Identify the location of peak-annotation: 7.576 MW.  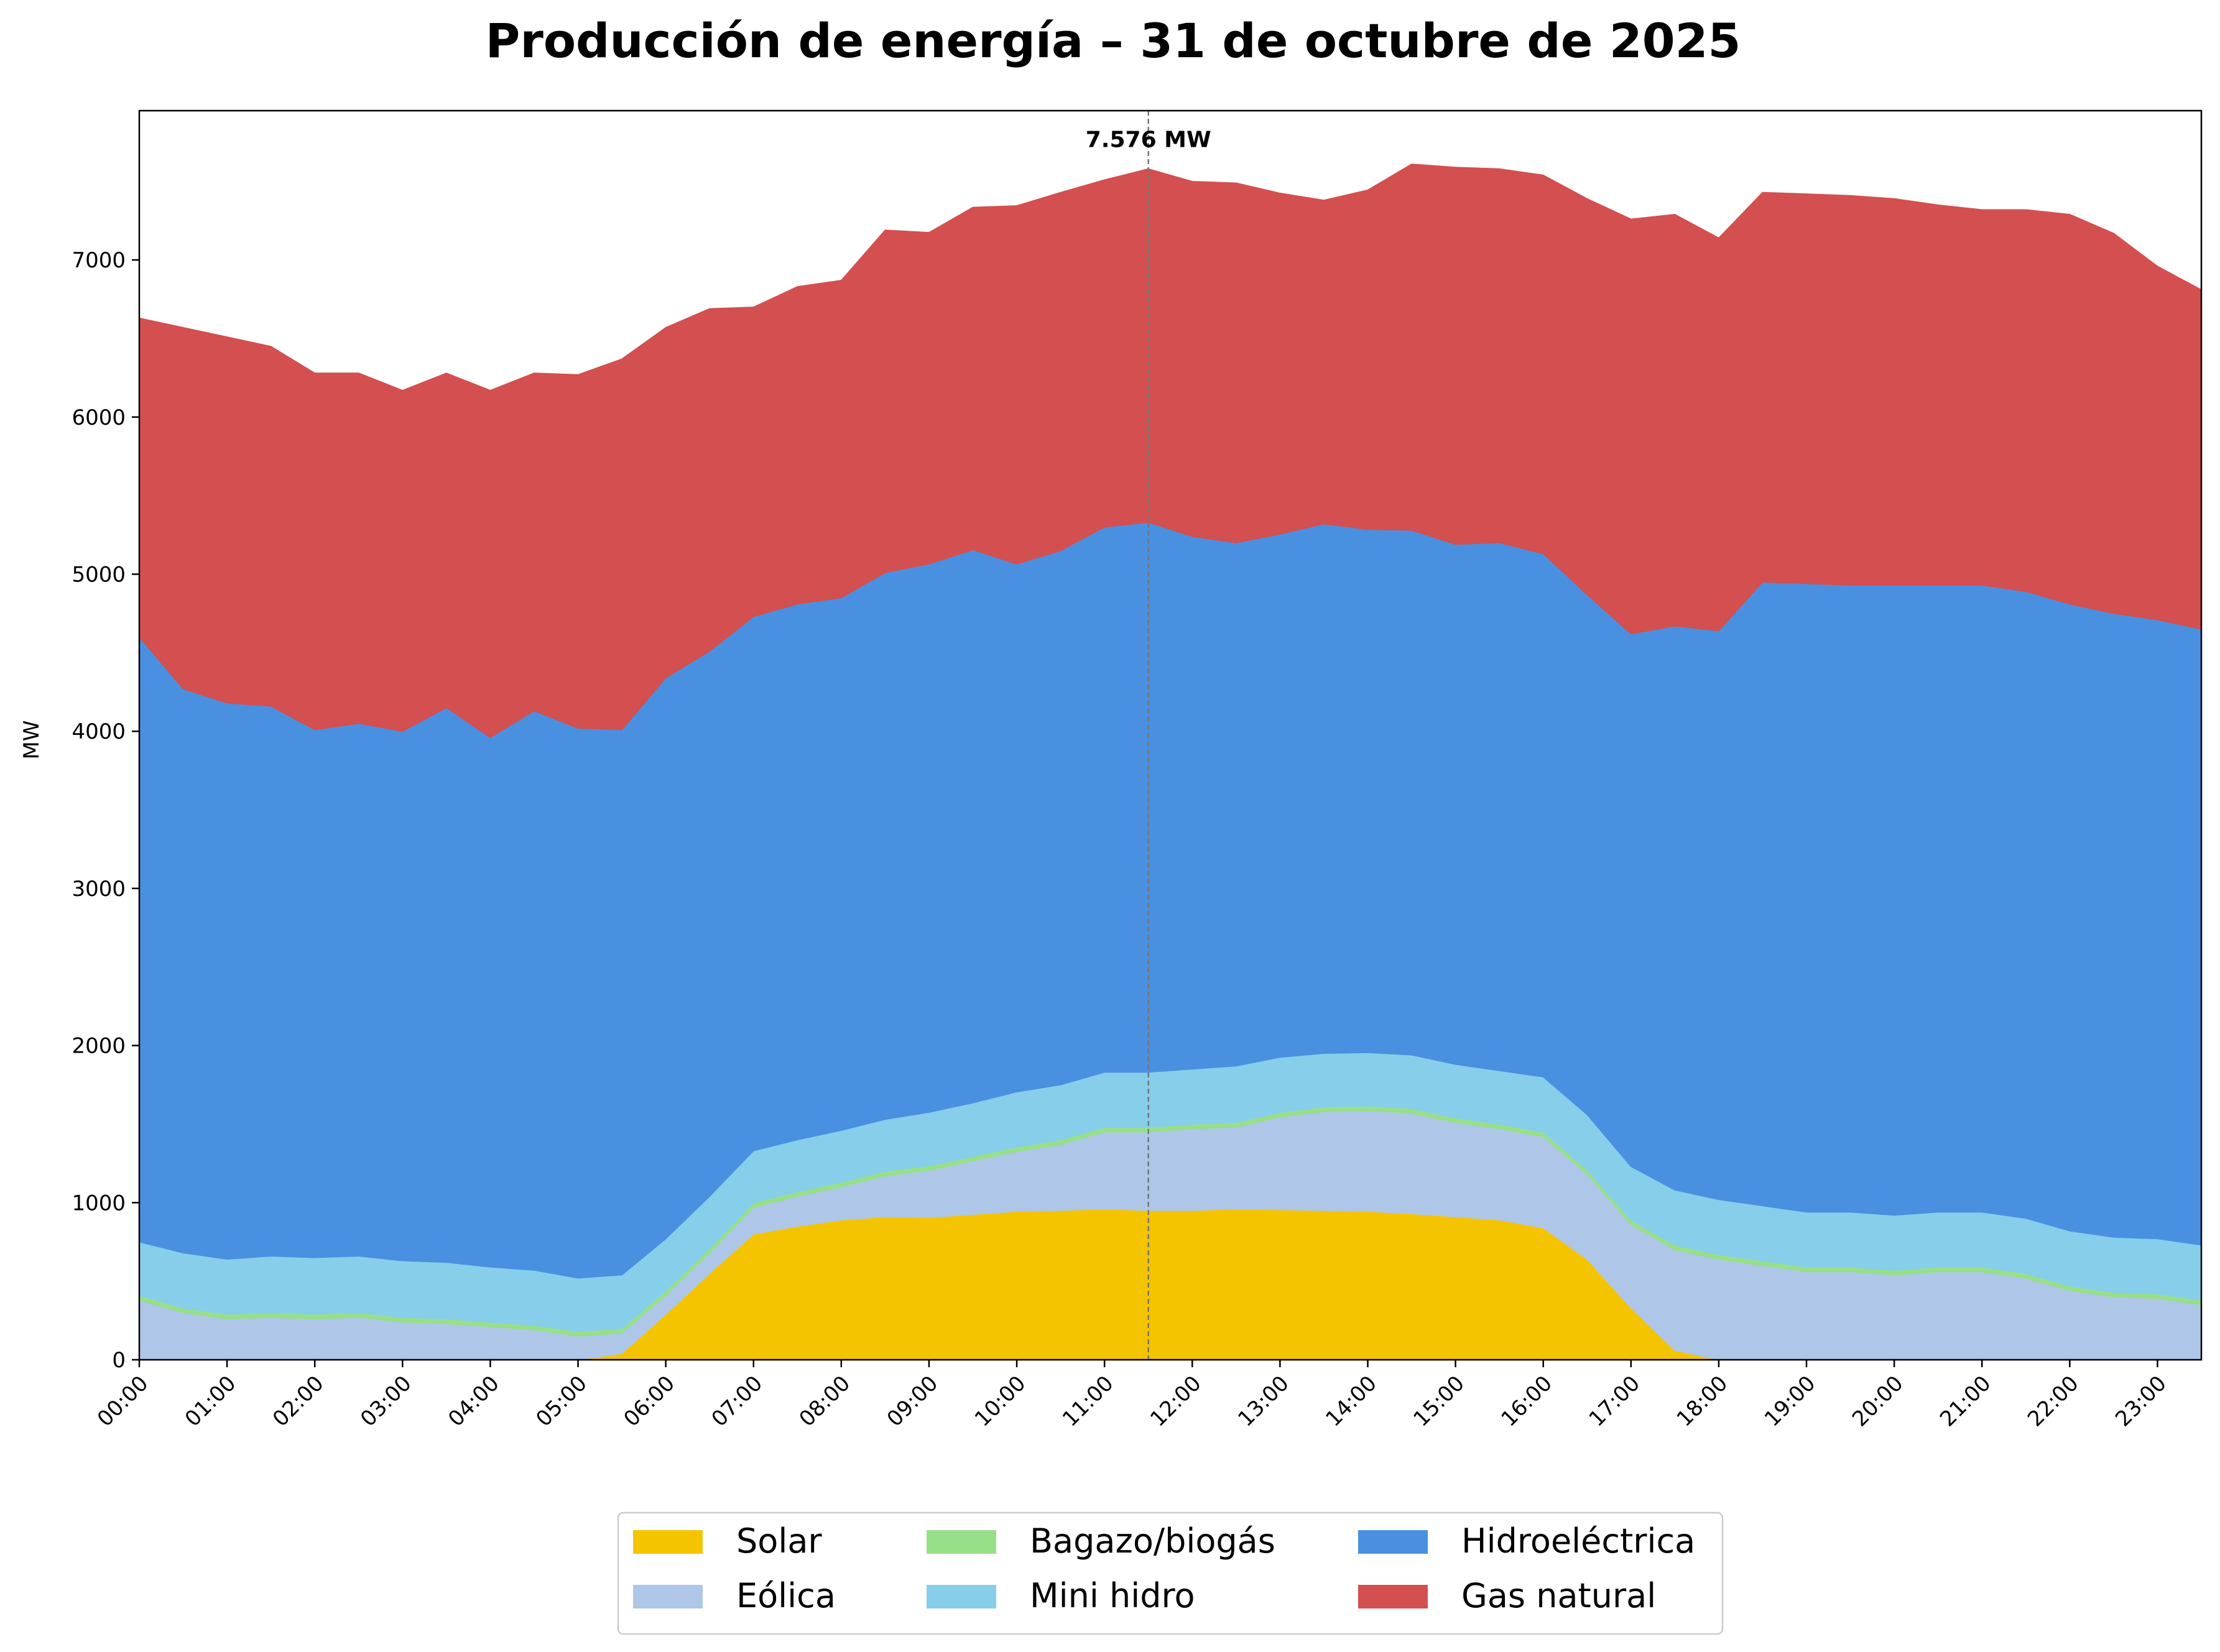
(1148, 735).